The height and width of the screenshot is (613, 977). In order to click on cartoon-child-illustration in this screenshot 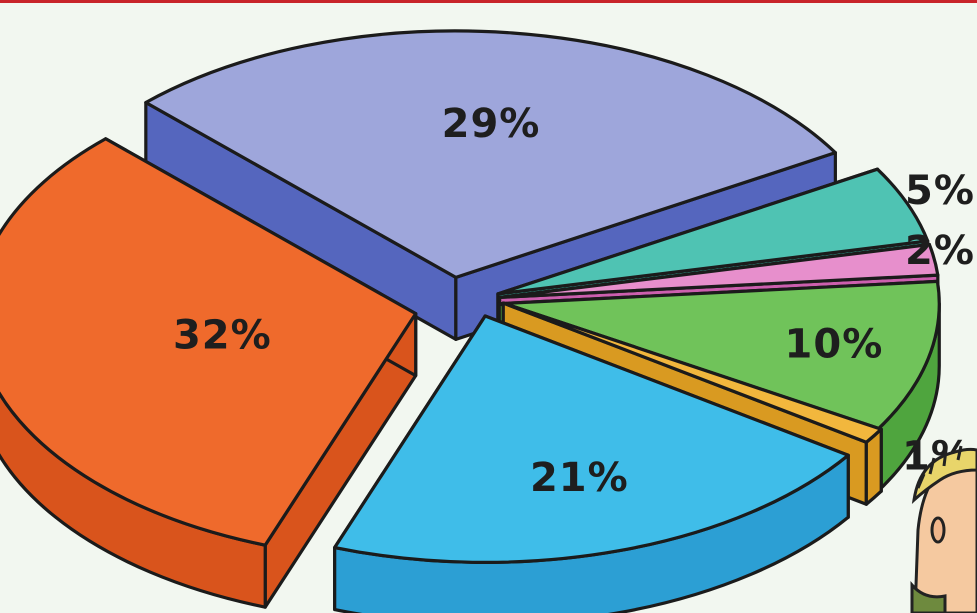, I will do `click(943, 529)`.